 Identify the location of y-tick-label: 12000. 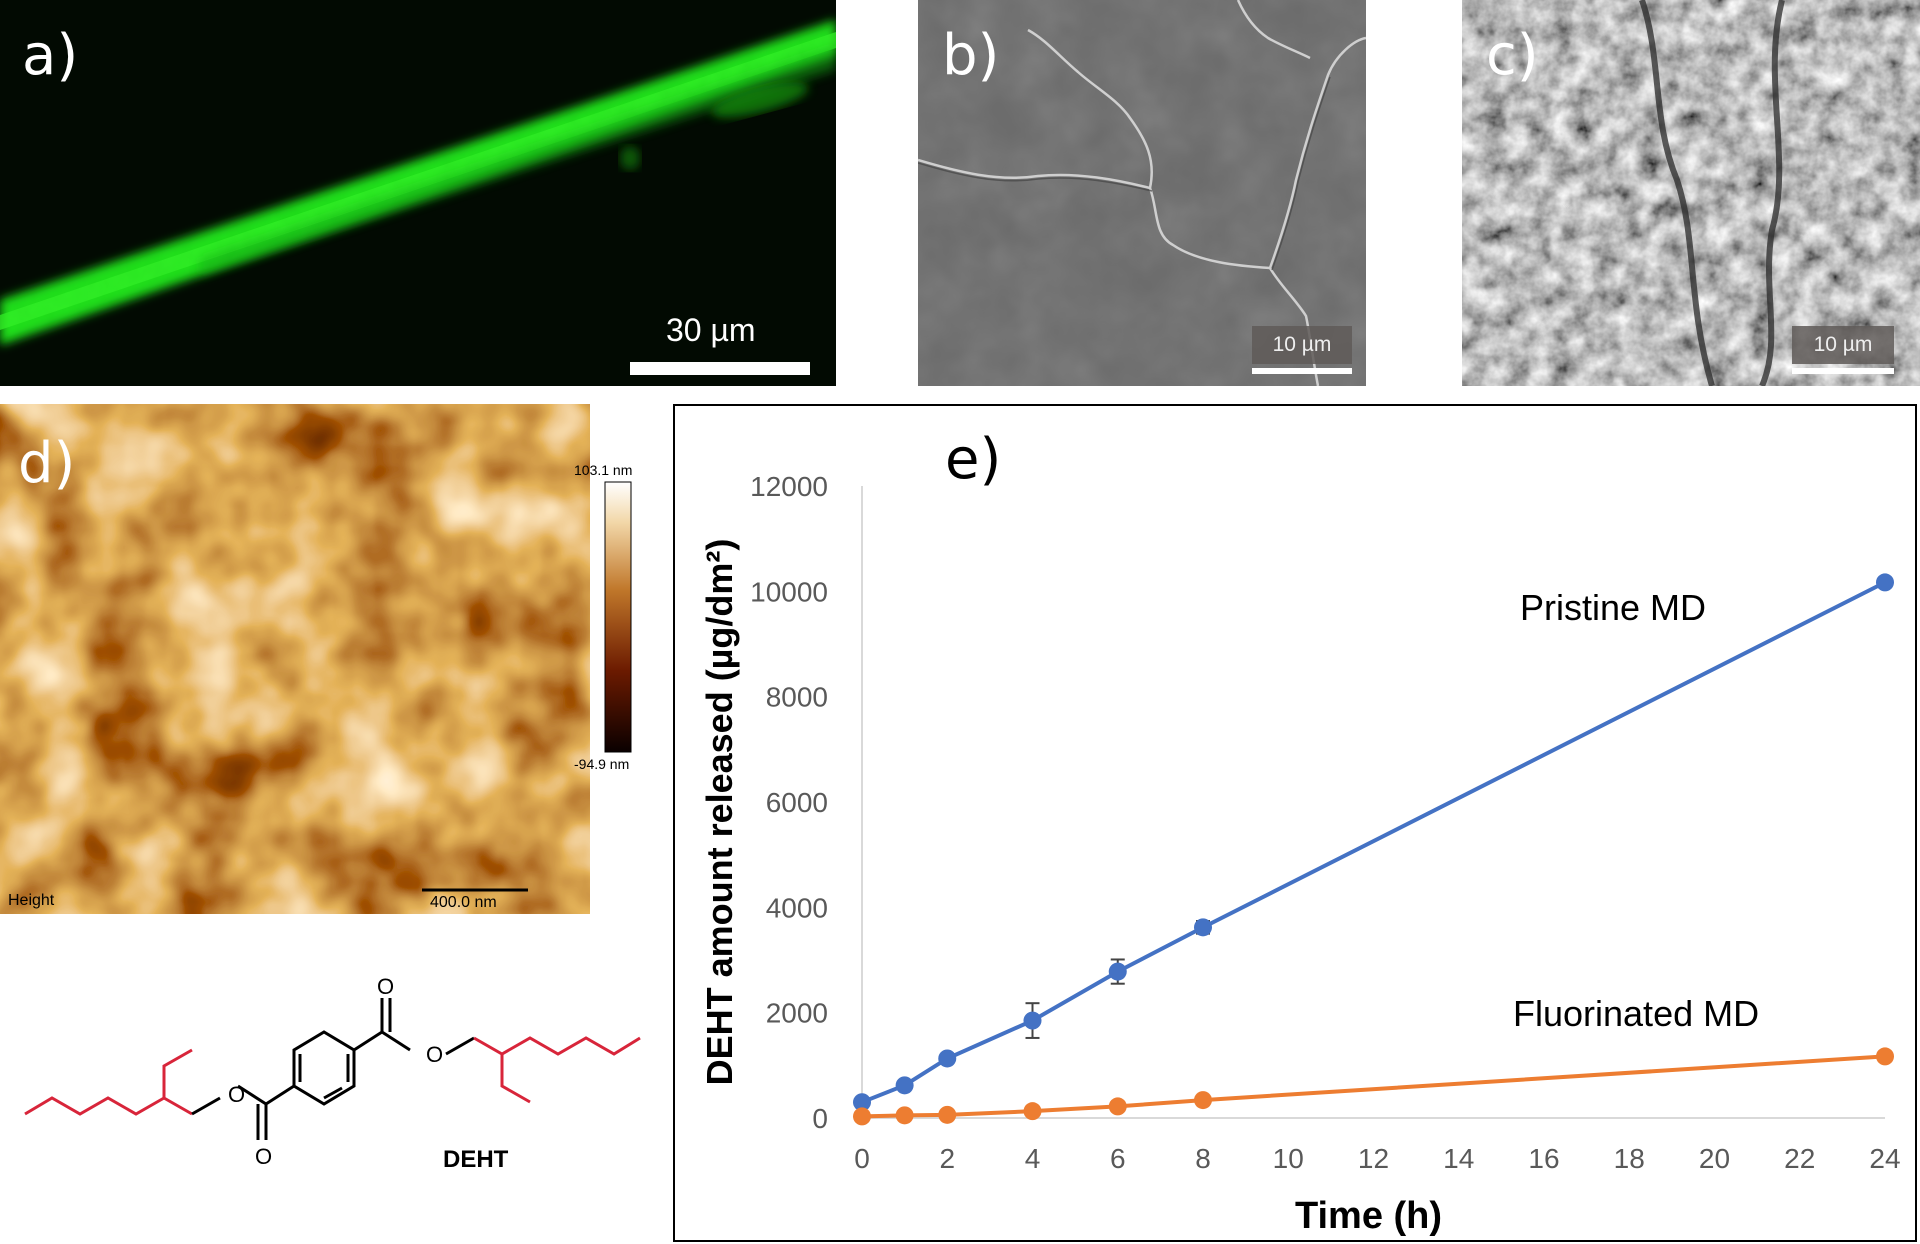
(789, 486).